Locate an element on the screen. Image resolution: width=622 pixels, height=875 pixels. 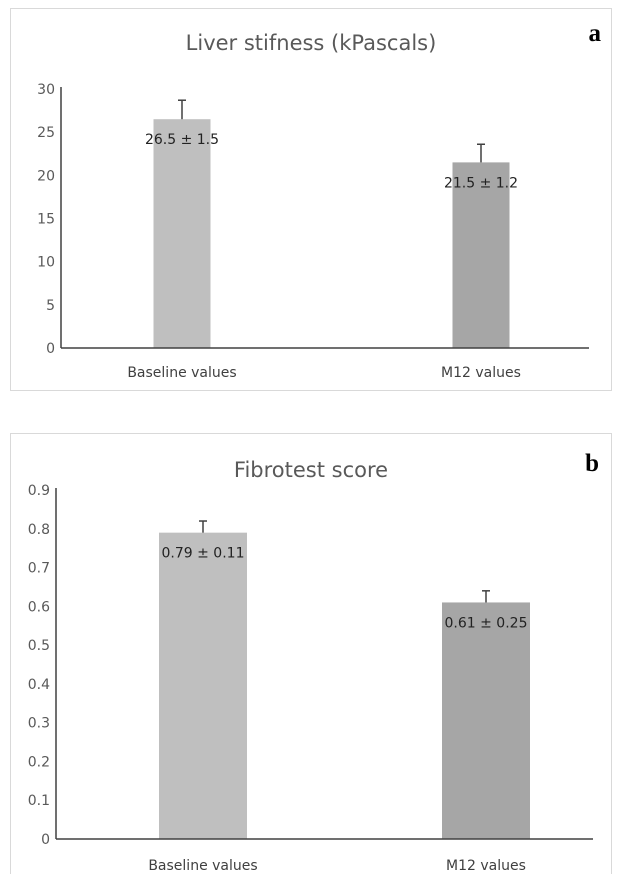
y-tick-label: 10 is located at coordinates (46, 263).